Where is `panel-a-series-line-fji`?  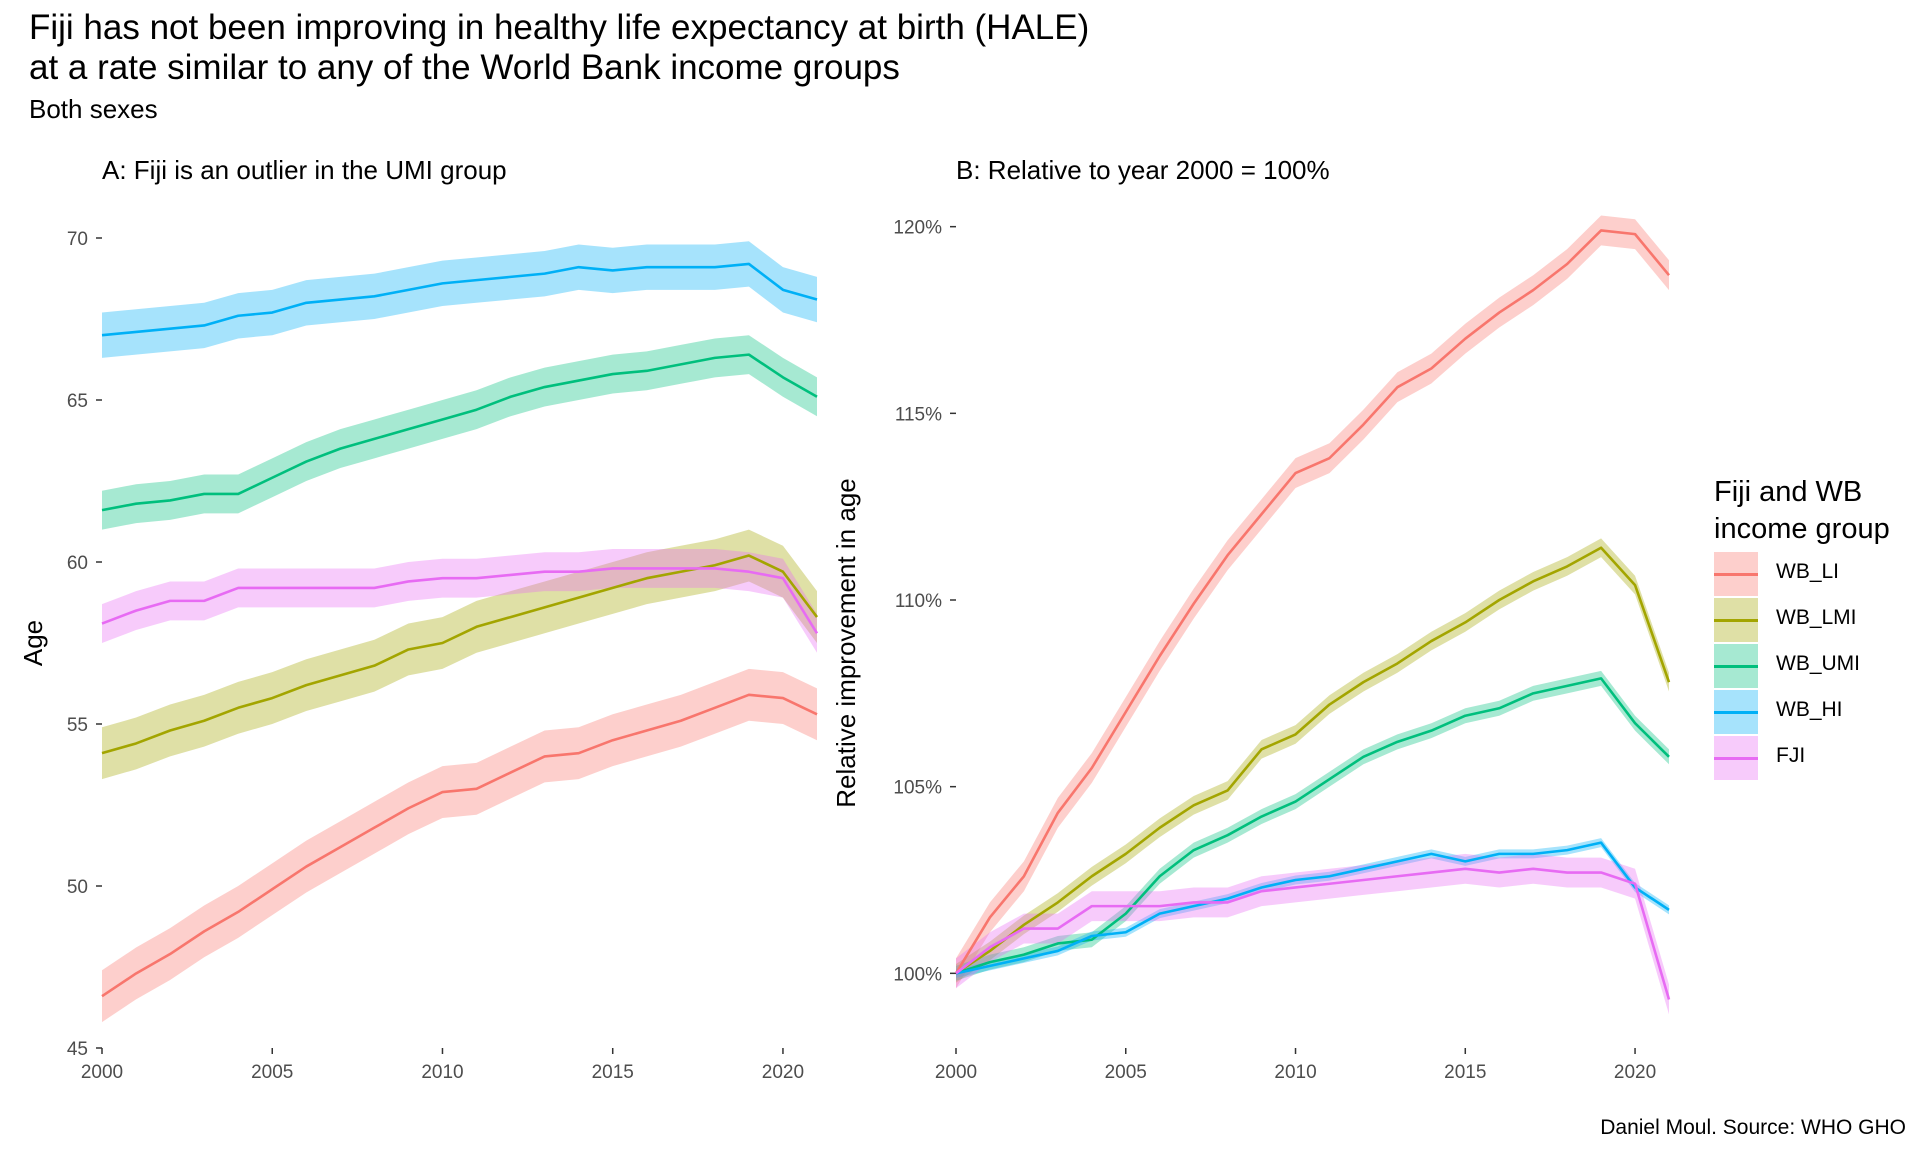 panel-a-series-line-fji is located at coordinates (460, 600).